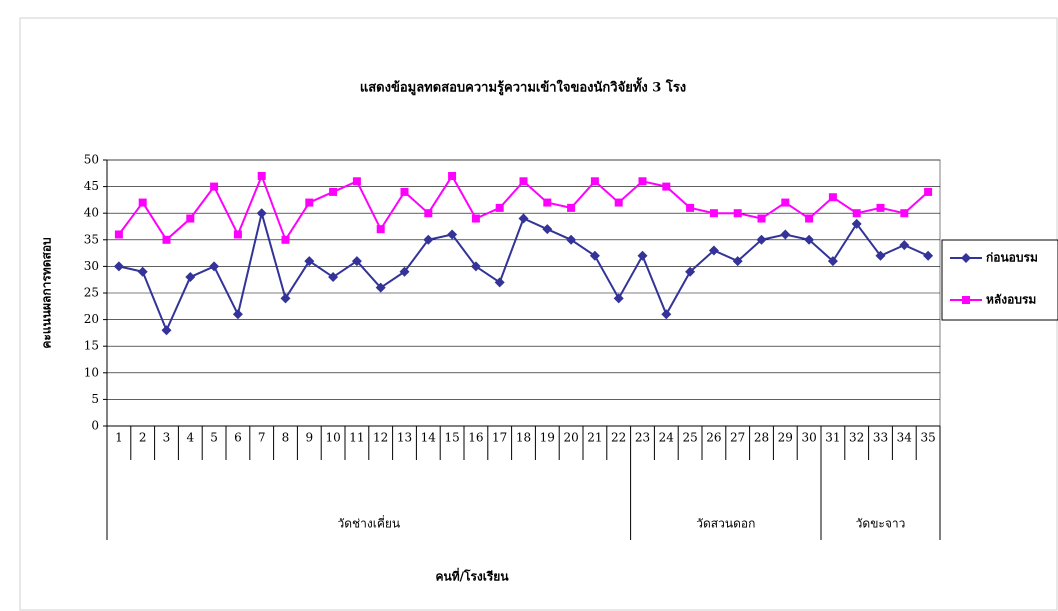 The image size is (1058, 611). Describe the element at coordinates (761, 438) in the screenshot. I see `x-tick-label: 28` at that location.